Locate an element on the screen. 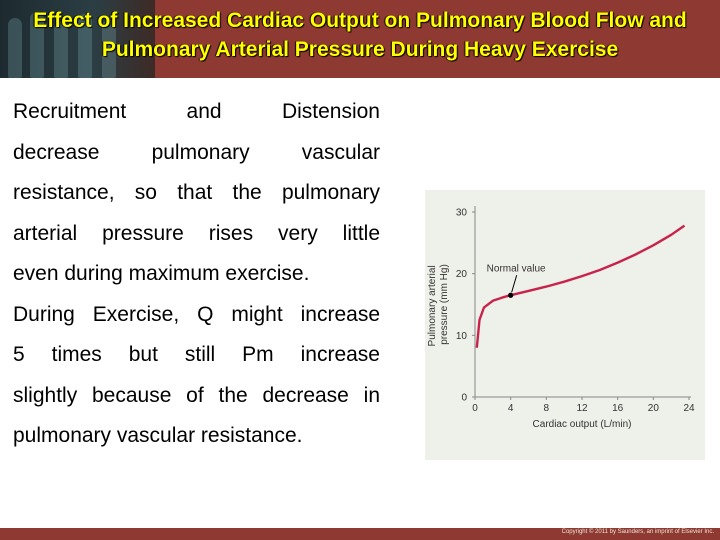 The height and width of the screenshot is (540, 720). y-axis-label-line-2: pressure (mm Hg) is located at coordinates (444, 304).